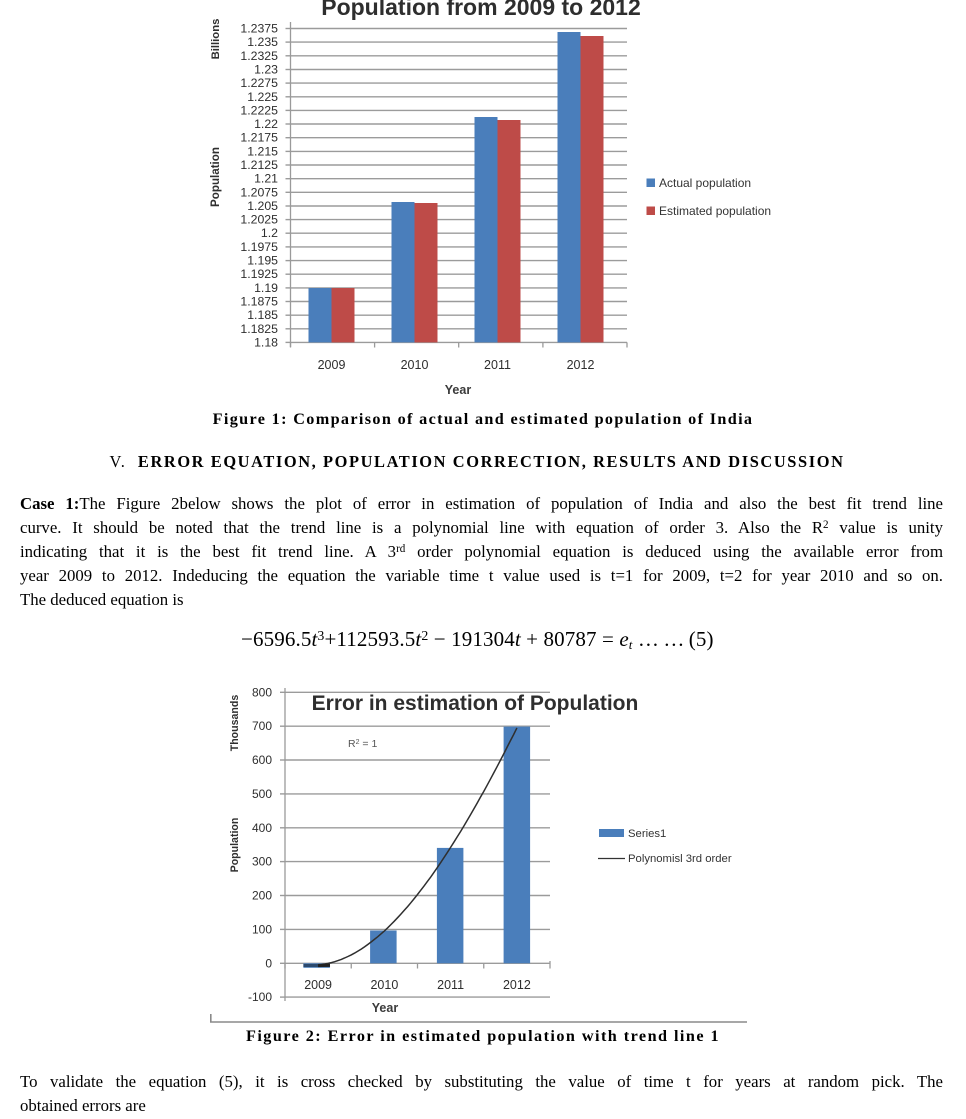  I want to click on svg-text:Error in estimation of Populat: Error in estimation of Population, so click(475, 703).